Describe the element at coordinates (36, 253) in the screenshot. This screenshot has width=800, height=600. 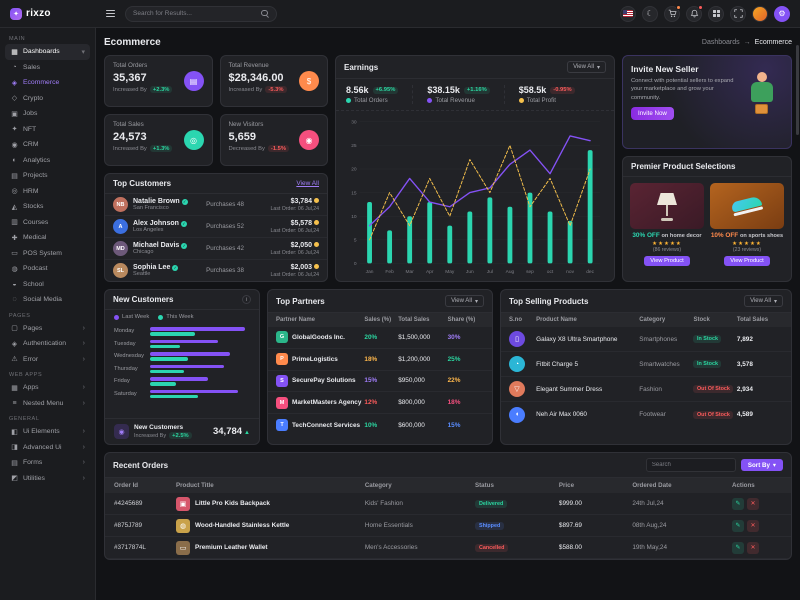
I see `sidebar-item-pos-system: ▭ POS System` at that location.